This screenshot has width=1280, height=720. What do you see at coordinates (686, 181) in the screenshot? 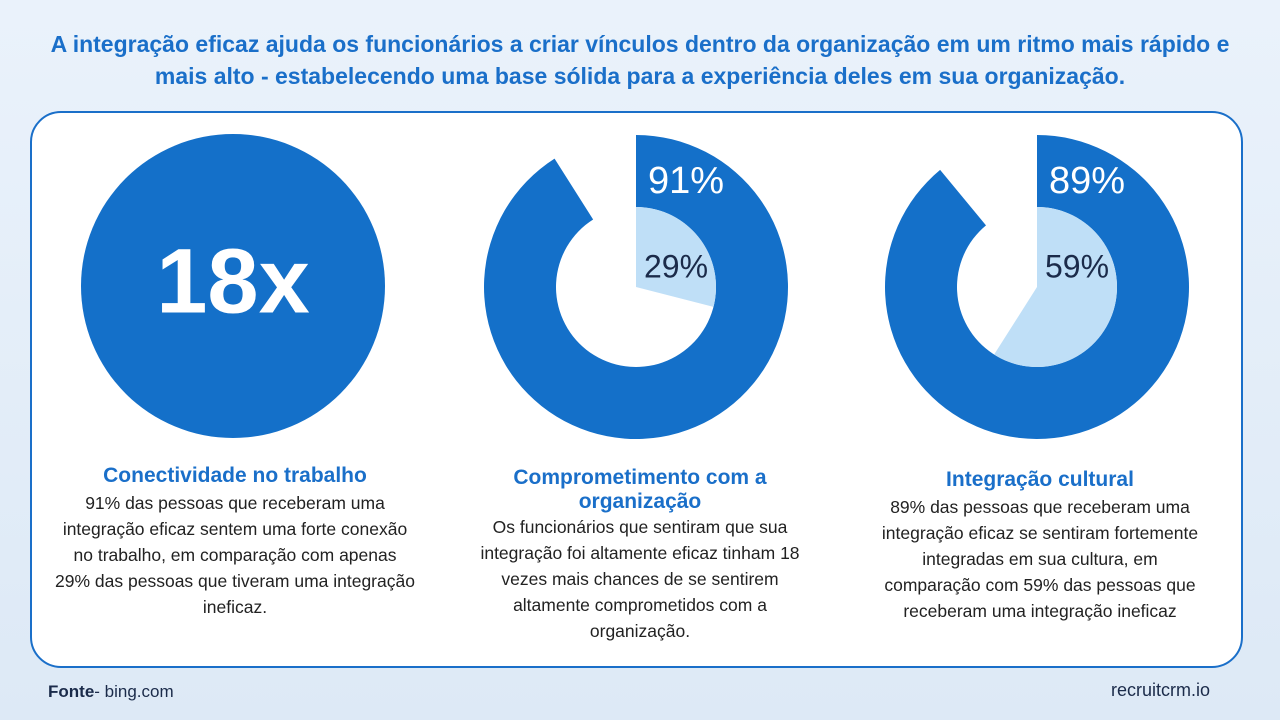
I see `outer-label: 91%` at bounding box center [686, 181].